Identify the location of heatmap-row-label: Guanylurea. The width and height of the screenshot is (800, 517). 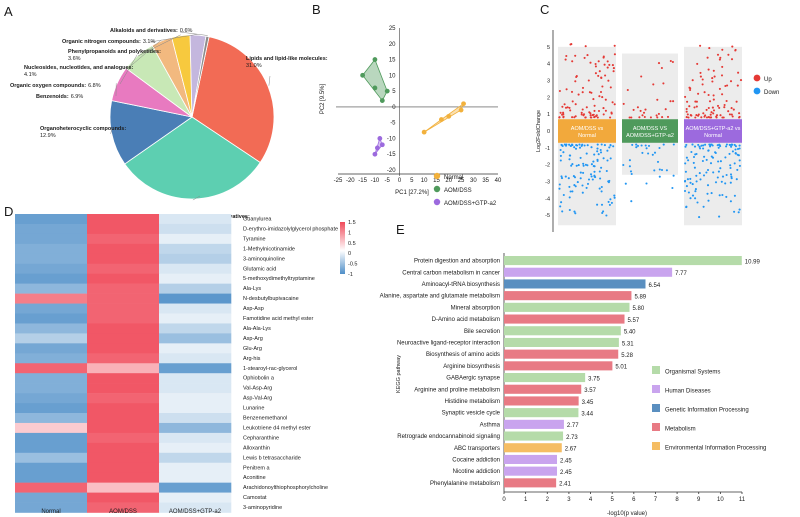
(257, 220).